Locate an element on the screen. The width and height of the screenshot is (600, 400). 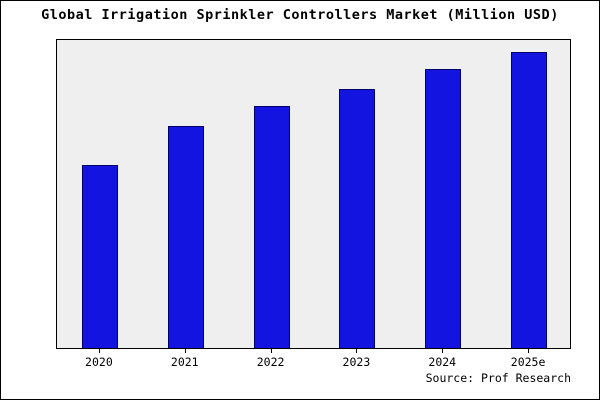
x-tick-label-2021: 2021 is located at coordinates (184, 362).